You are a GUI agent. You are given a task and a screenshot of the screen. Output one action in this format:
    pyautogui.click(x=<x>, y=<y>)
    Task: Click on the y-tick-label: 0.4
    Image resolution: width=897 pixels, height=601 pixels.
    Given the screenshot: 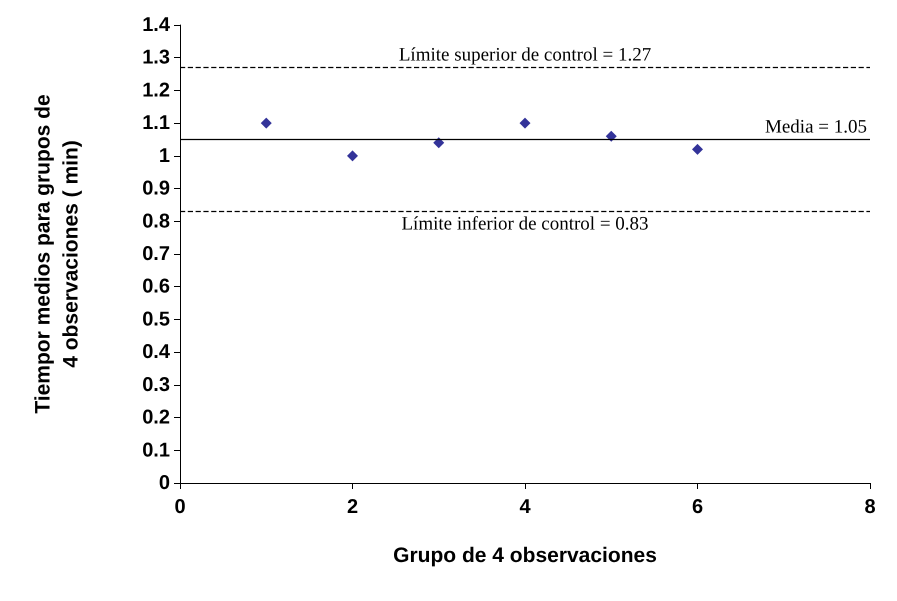 What is the action you would take?
    pyautogui.click(x=156, y=352)
    